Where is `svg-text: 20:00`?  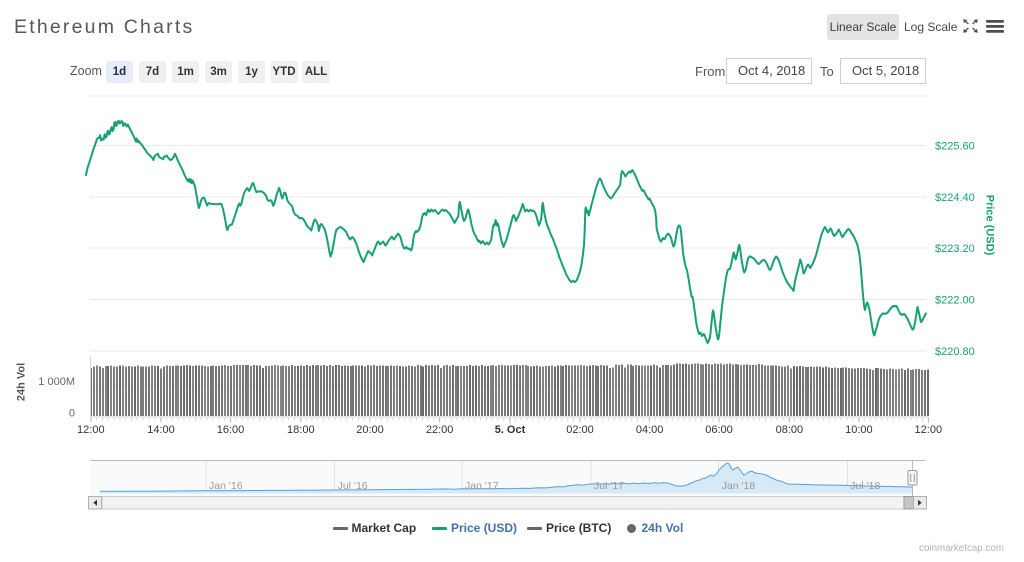
svg-text: 20:00 is located at coordinates (370, 430).